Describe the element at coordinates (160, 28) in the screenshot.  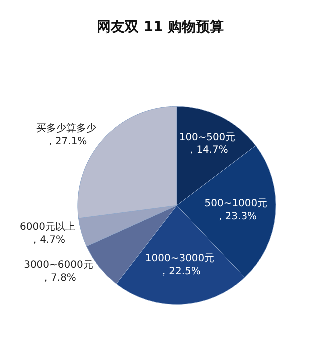
I see `chart-title: 网友双 11 购物预算` at that location.